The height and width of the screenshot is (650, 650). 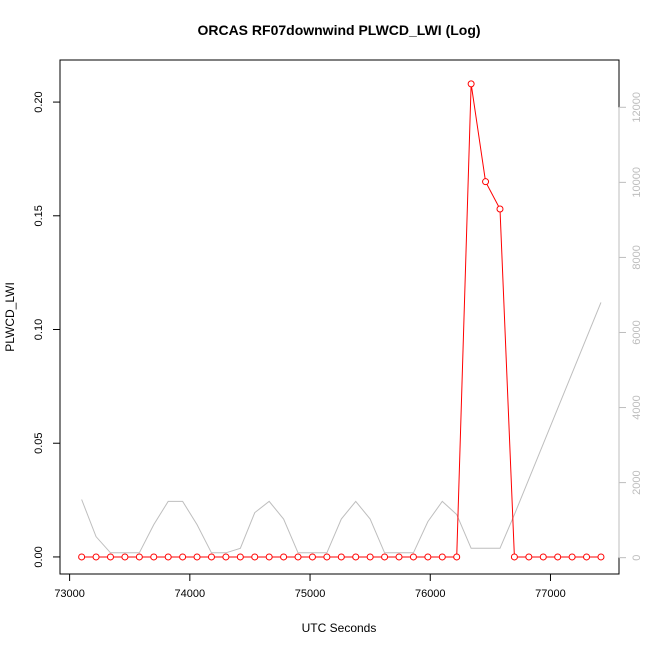 I want to click on x-tick-label: 75000, so click(x=310, y=594).